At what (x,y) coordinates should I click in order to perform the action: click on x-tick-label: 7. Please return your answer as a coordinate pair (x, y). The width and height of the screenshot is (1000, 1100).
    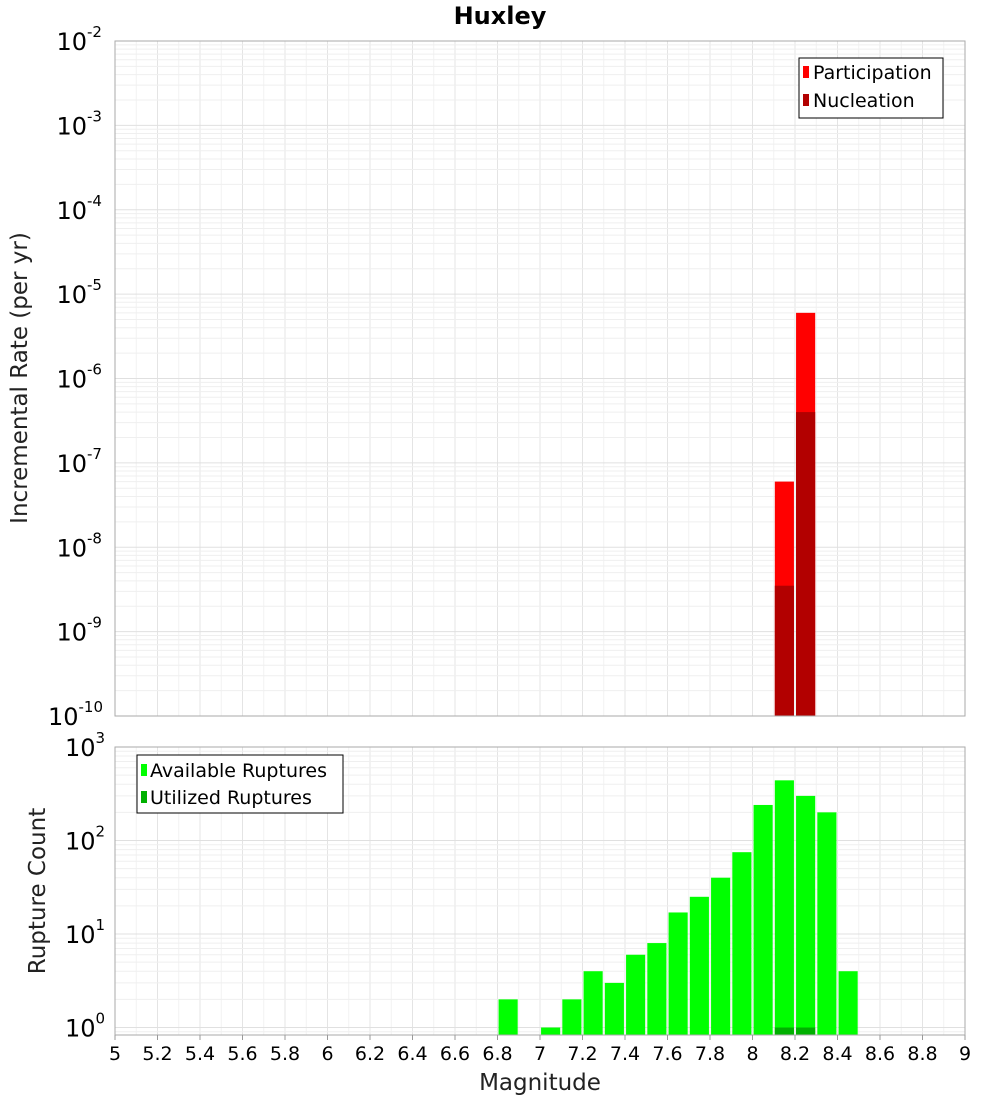
    Looking at the image, I should click on (540, 1054).